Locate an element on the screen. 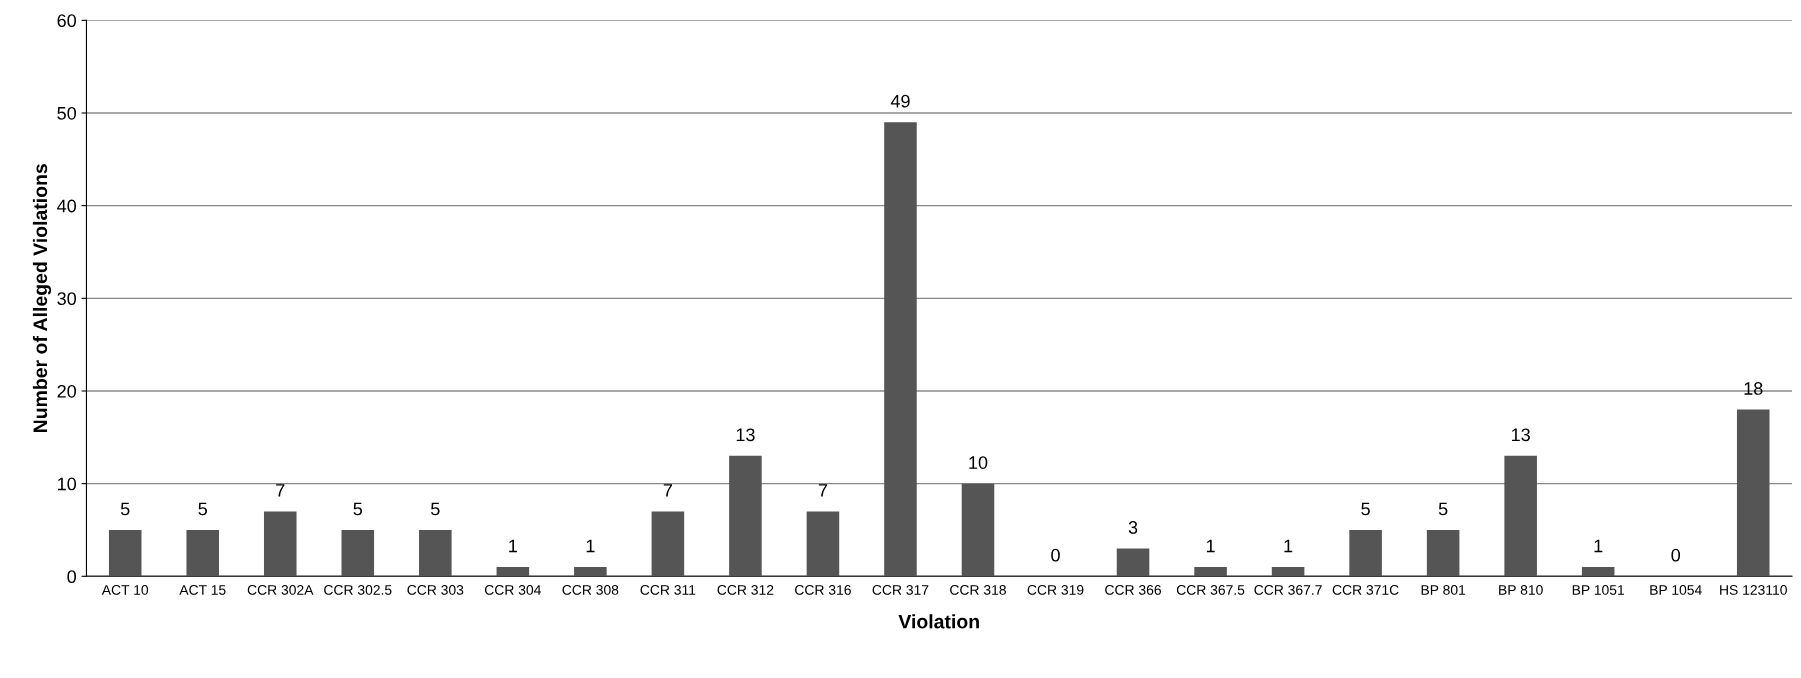 Image resolution: width=1801 pixels, height=678 pixels. x-tick-label: CCR 308 is located at coordinates (590, 590).